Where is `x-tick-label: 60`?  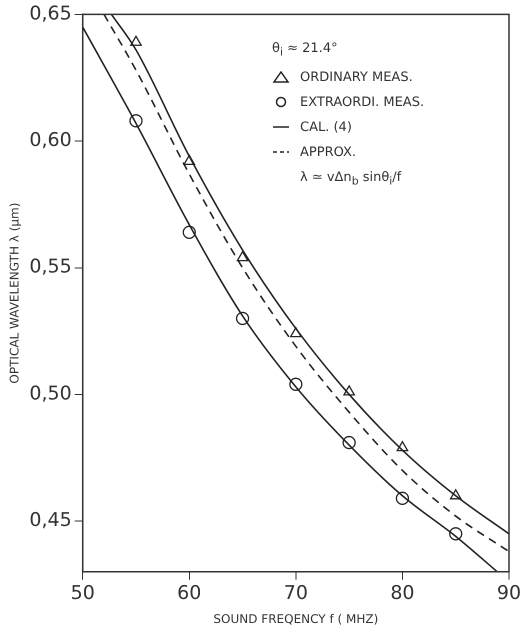 x-tick-label: 60 is located at coordinates (189, 593).